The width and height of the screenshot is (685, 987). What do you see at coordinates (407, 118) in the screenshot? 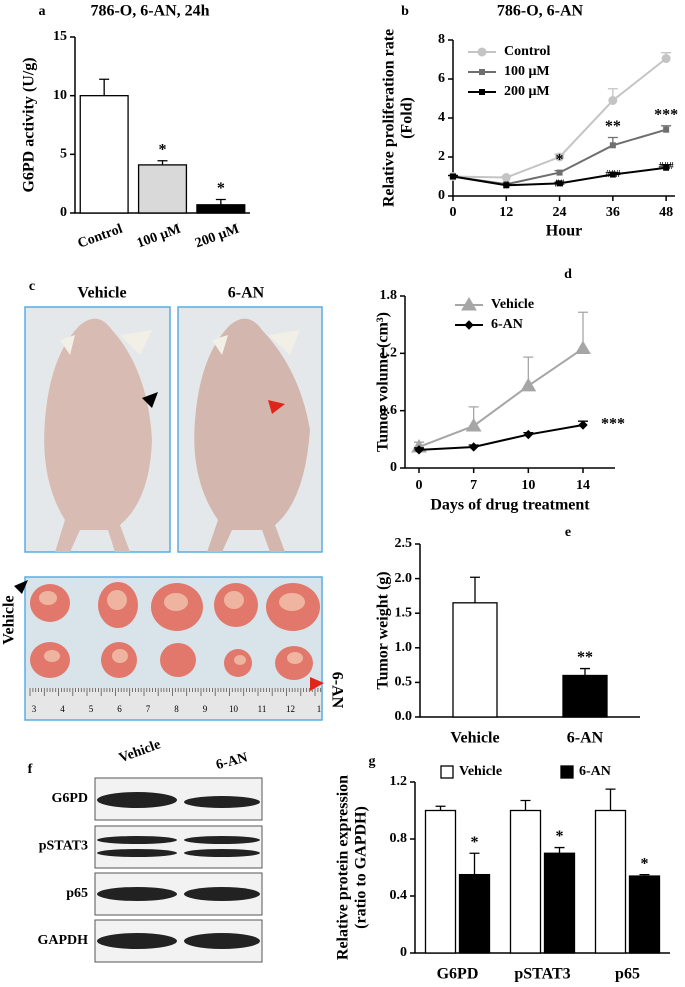
I see `y-axis-label: (Fold)` at bounding box center [407, 118].